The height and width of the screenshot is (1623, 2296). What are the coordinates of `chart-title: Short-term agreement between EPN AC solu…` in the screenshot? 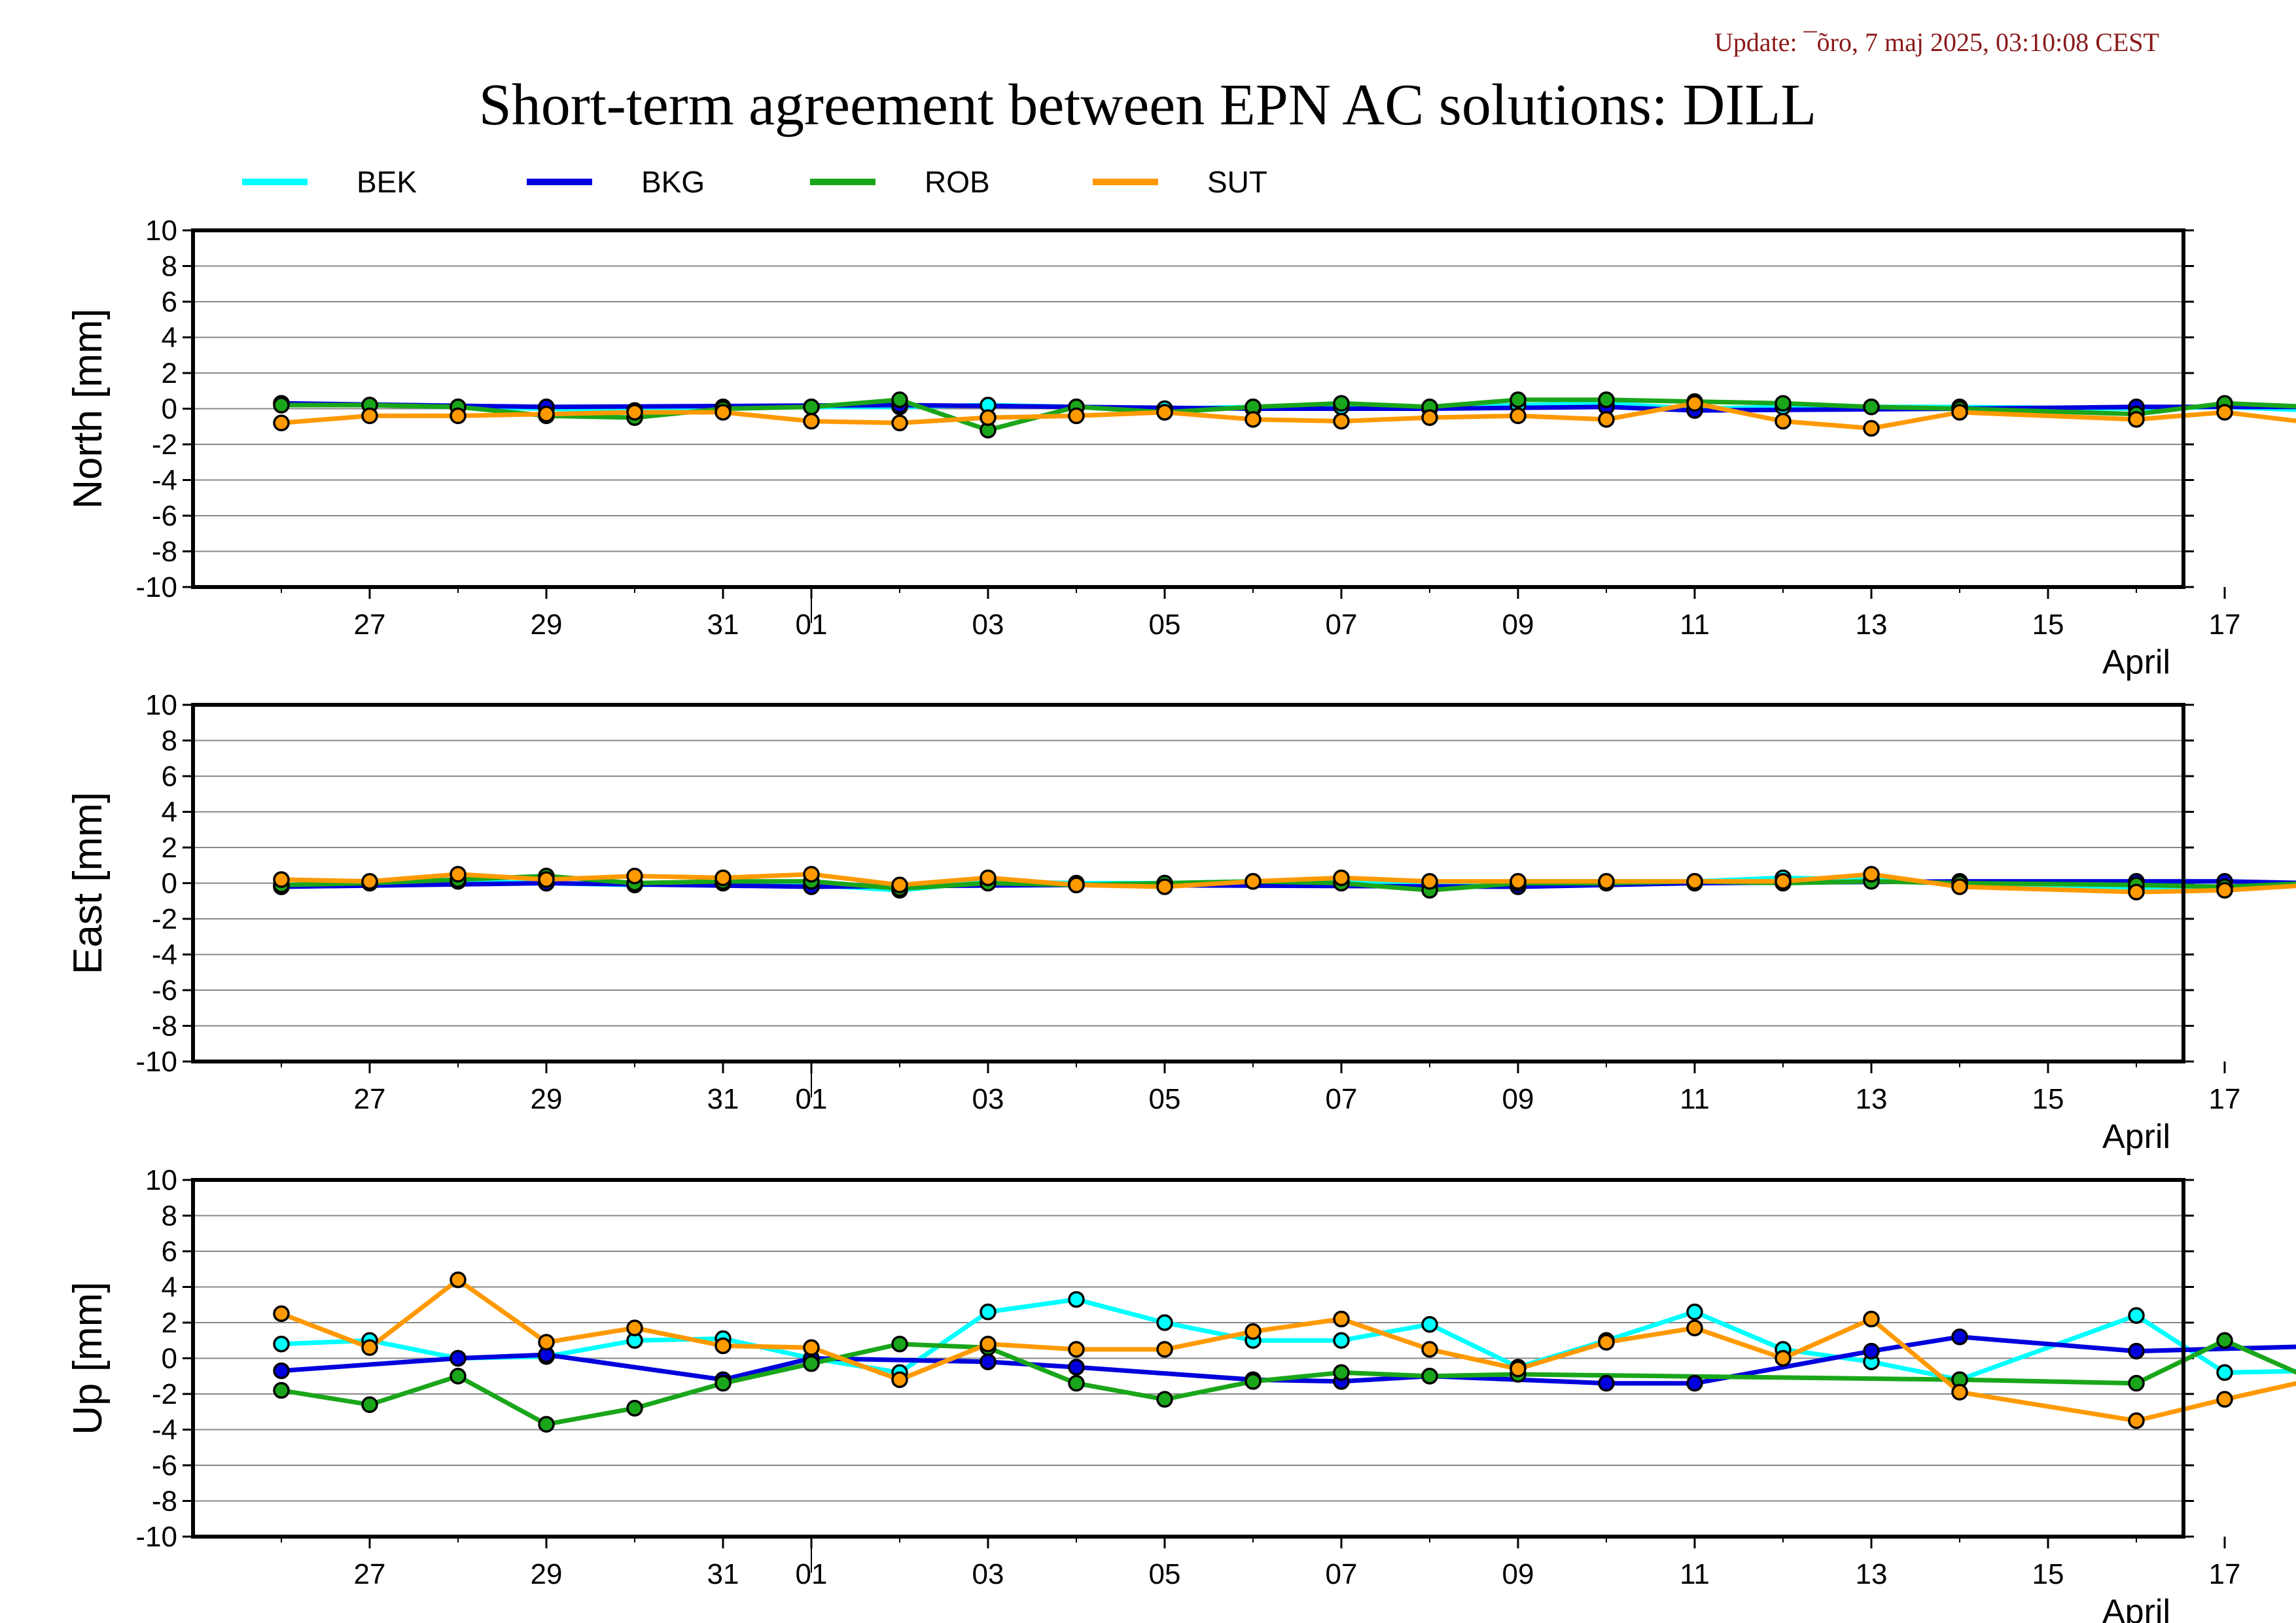 It's located at (1148, 105).